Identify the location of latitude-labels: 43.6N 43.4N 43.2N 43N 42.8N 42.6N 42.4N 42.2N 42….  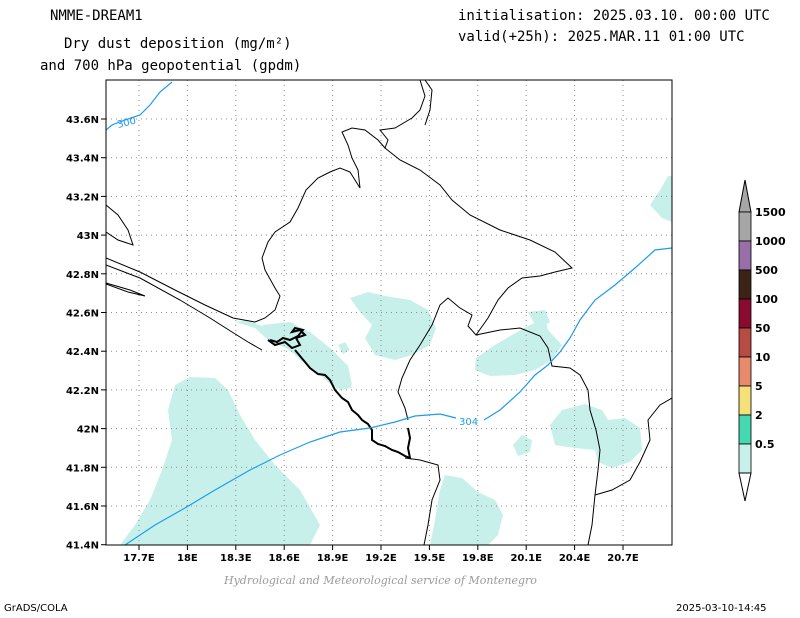
(86, 333).